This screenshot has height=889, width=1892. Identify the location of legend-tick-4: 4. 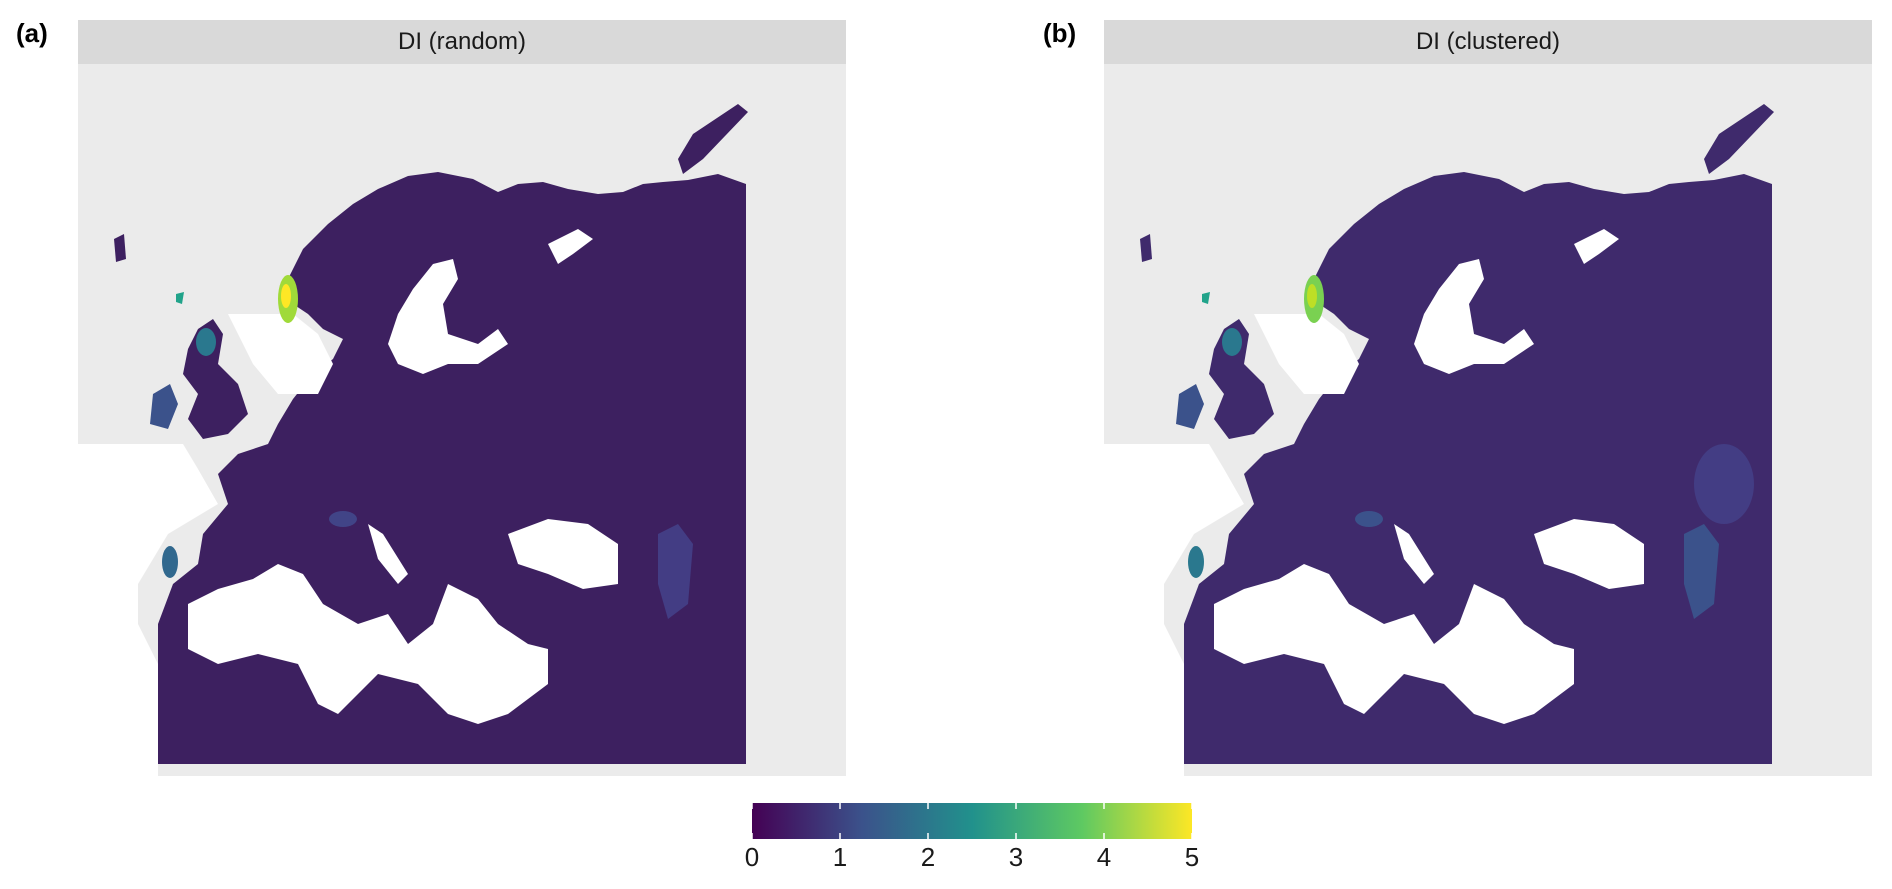
(1104, 857).